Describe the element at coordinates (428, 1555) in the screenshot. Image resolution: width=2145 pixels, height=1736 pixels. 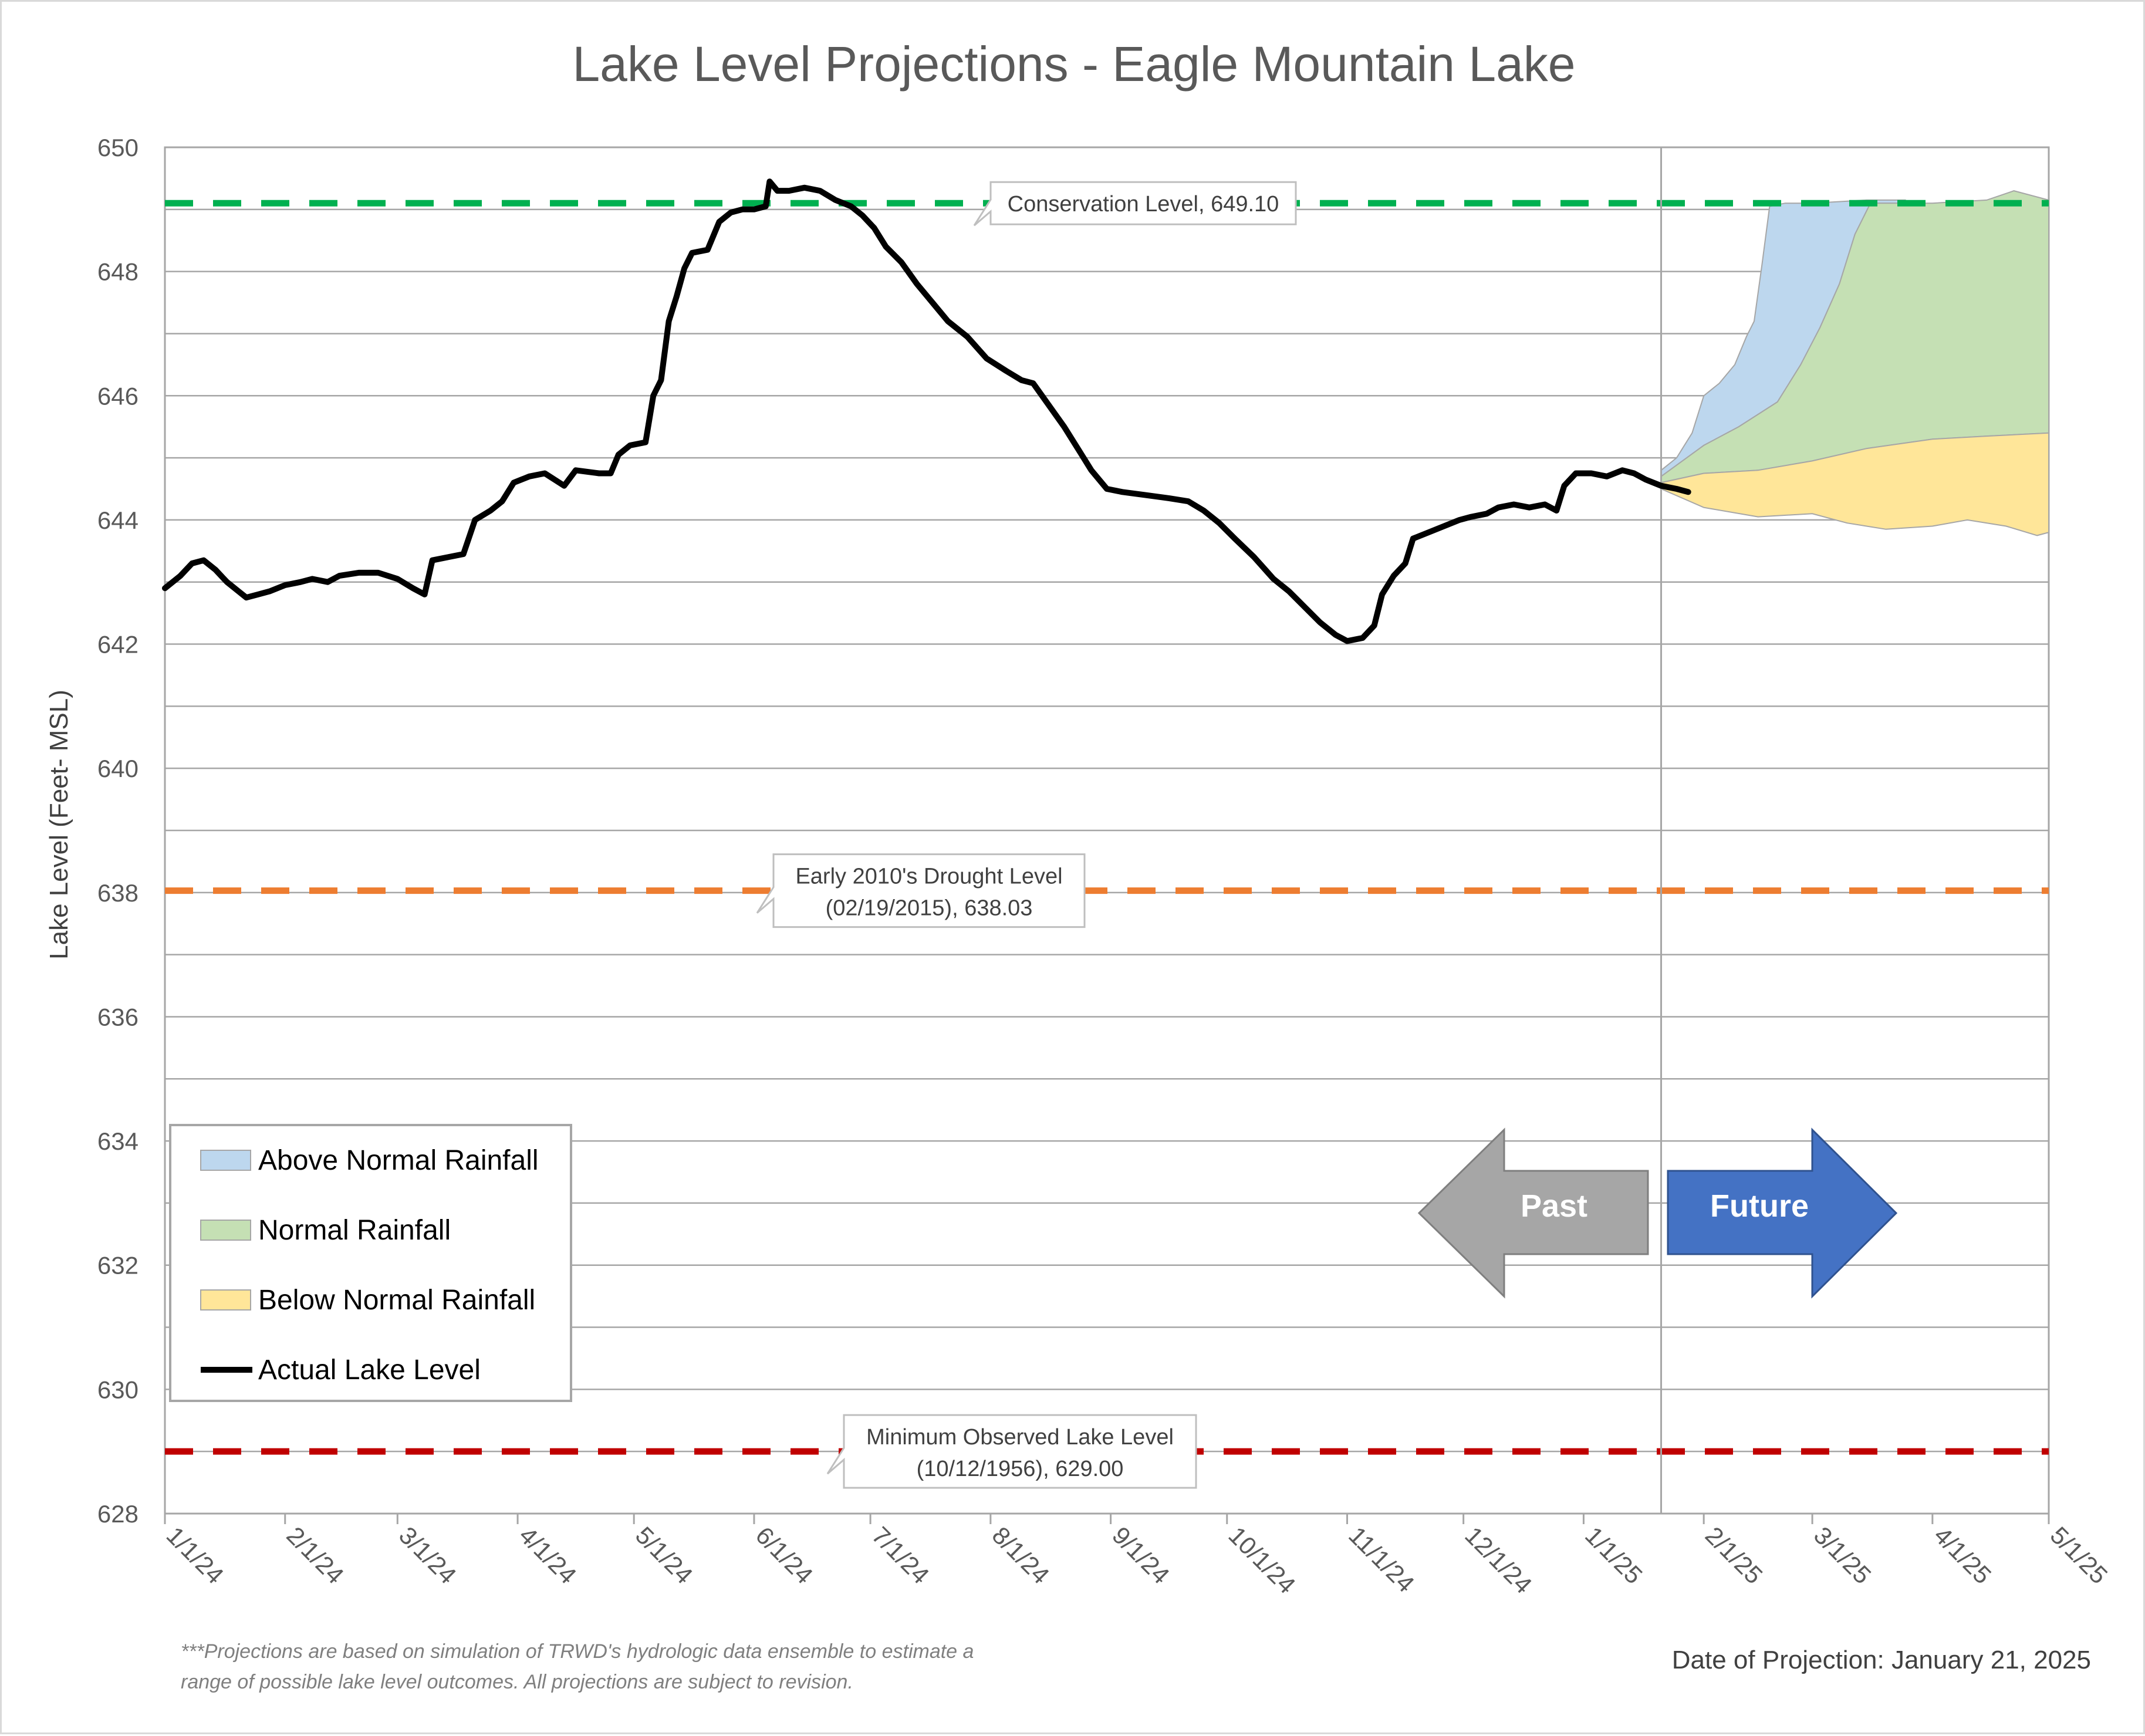
I see `x-tick-label: 3/1/24` at that location.